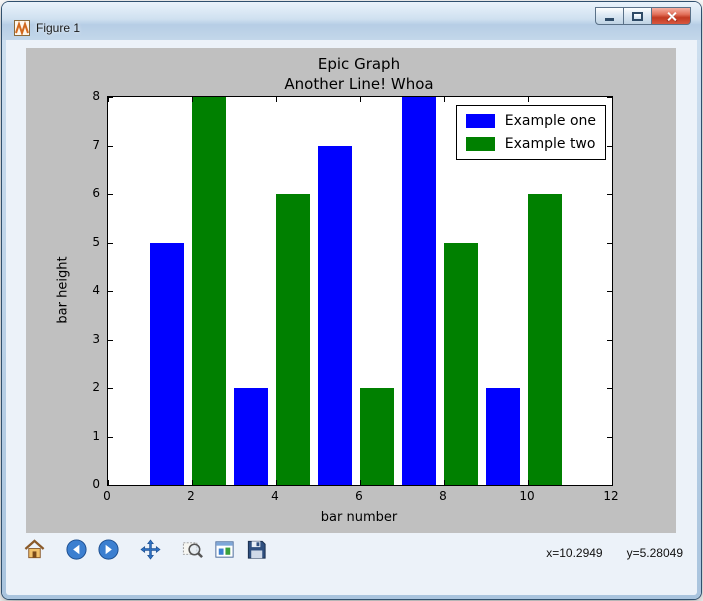  I want to click on back-button, so click(76, 551).